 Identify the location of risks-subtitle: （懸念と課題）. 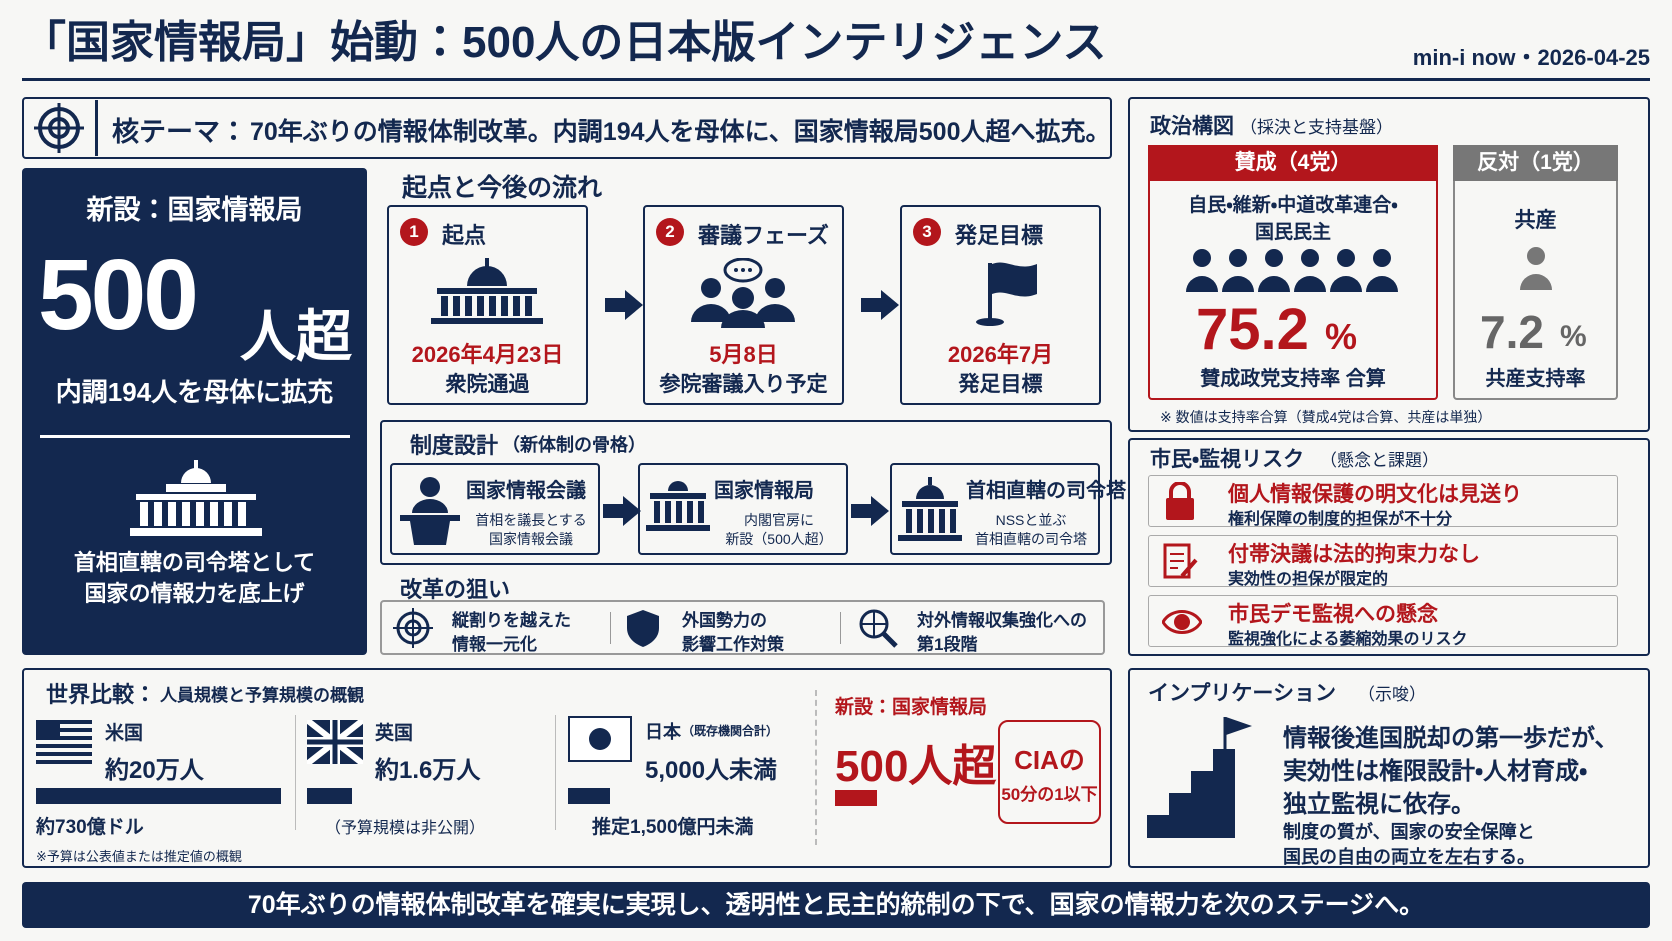
(1379, 460).